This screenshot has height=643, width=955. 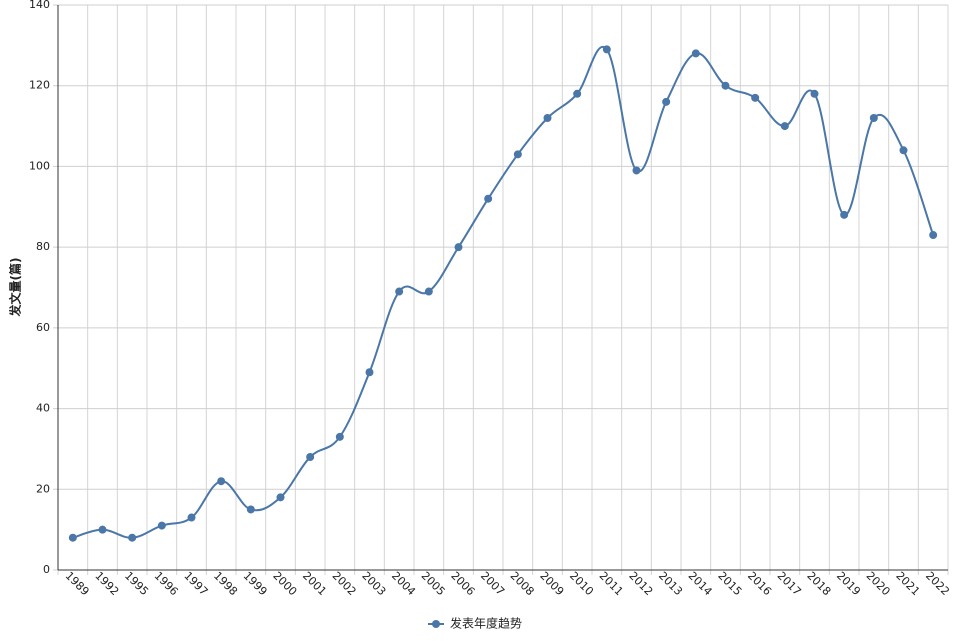 I want to click on y-tick-label: 0, so click(x=46, y=569).